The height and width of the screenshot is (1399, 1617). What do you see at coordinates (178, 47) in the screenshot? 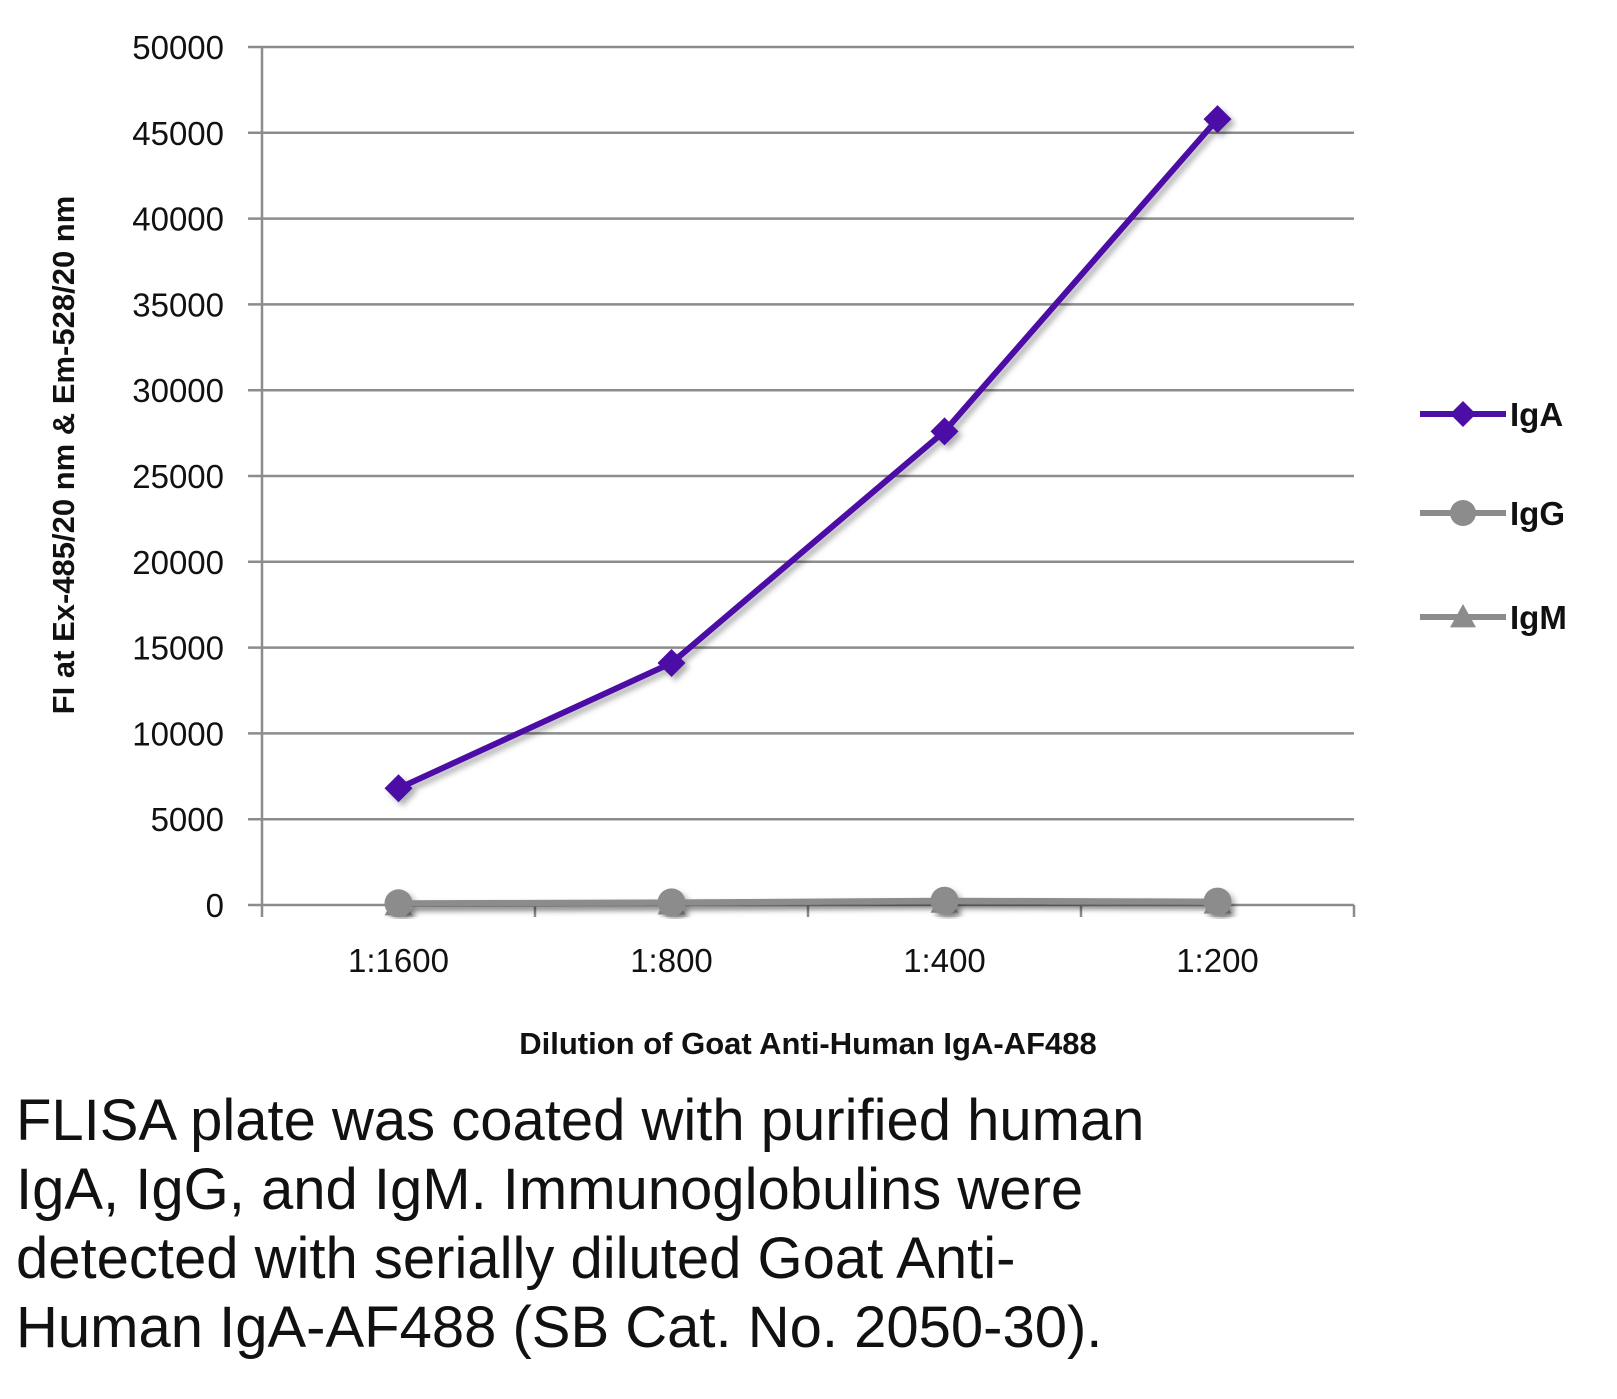
I see `y-tick-label: 50000` at bounding box center [178, 47].